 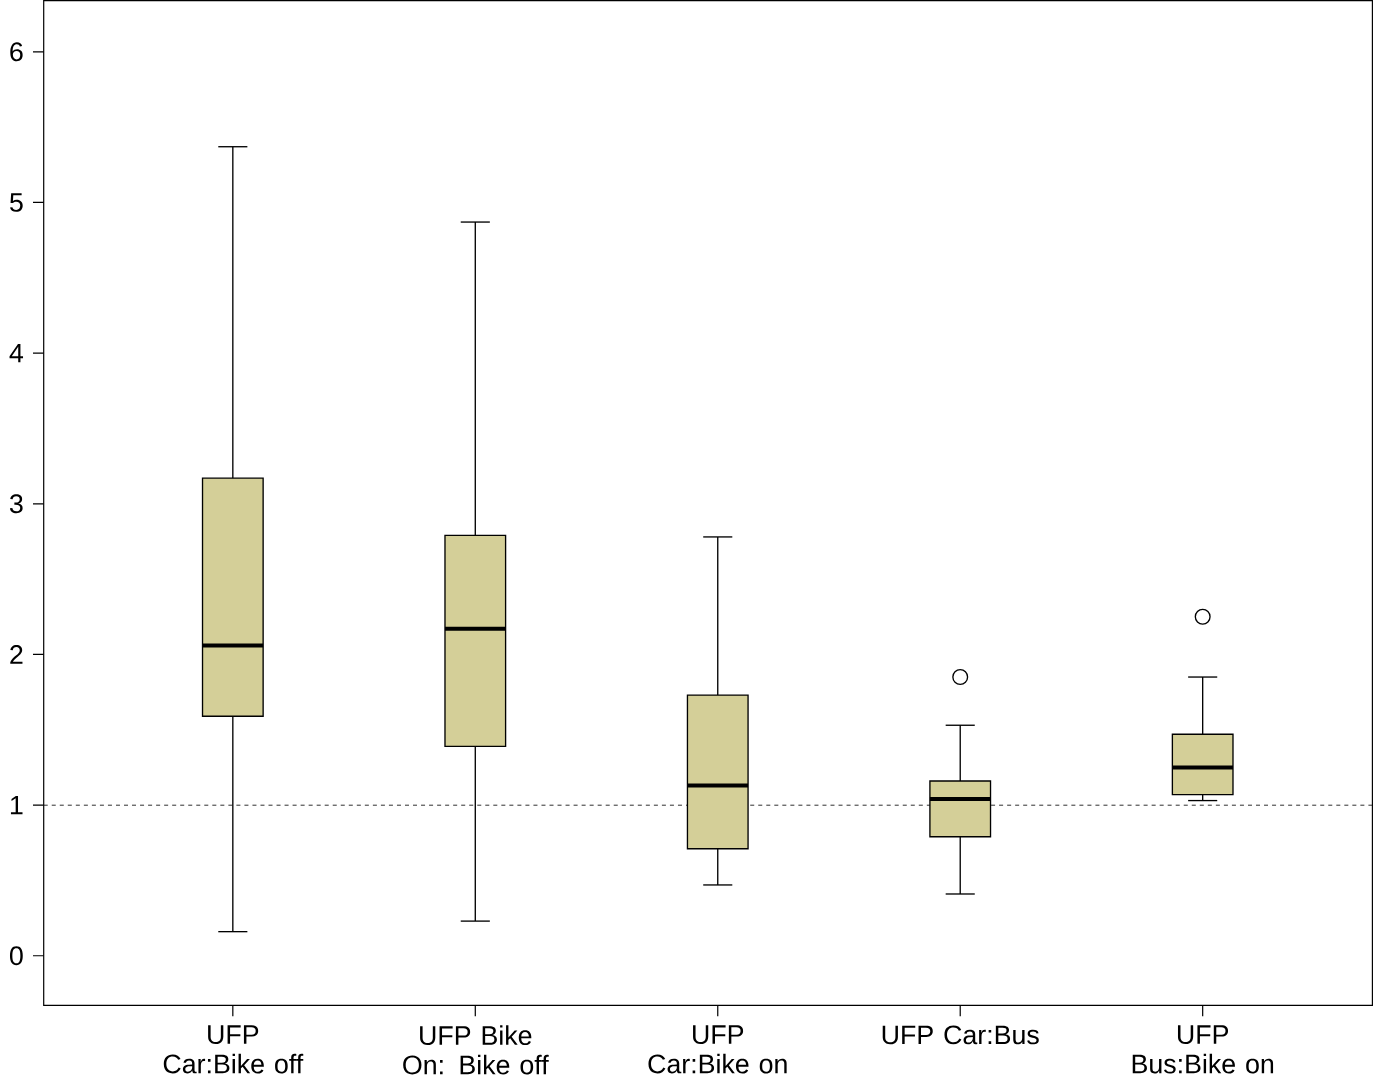 What do you see at coordinates (16, 956) in the screenshot?
I see `y-tick-label: 0` at bounding box center [16, 956].